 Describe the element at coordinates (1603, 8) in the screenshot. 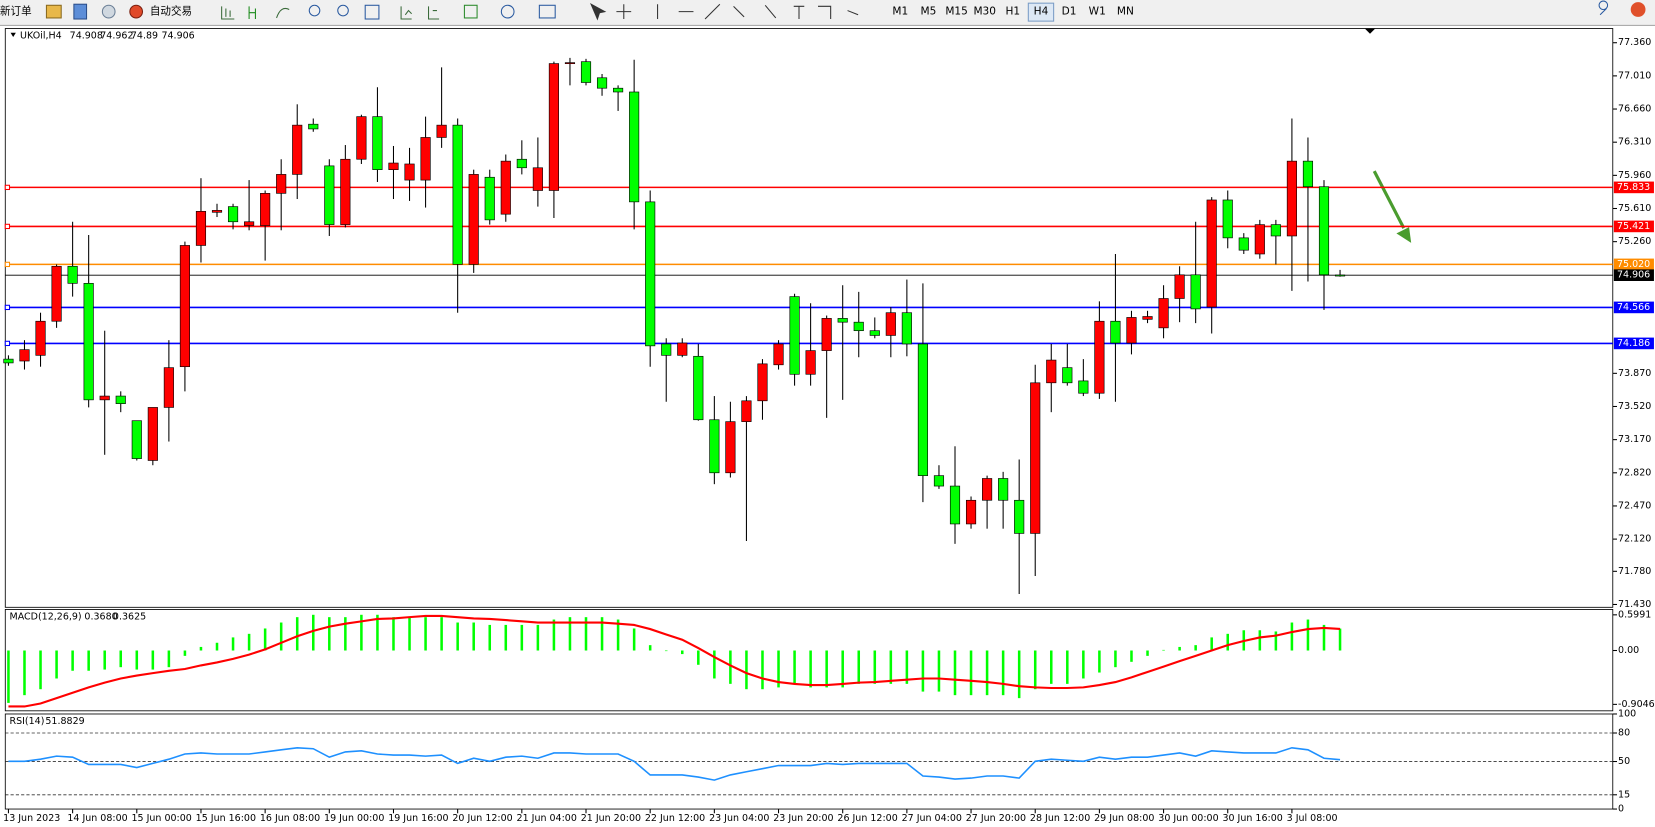

I see `search-icon` at that location.